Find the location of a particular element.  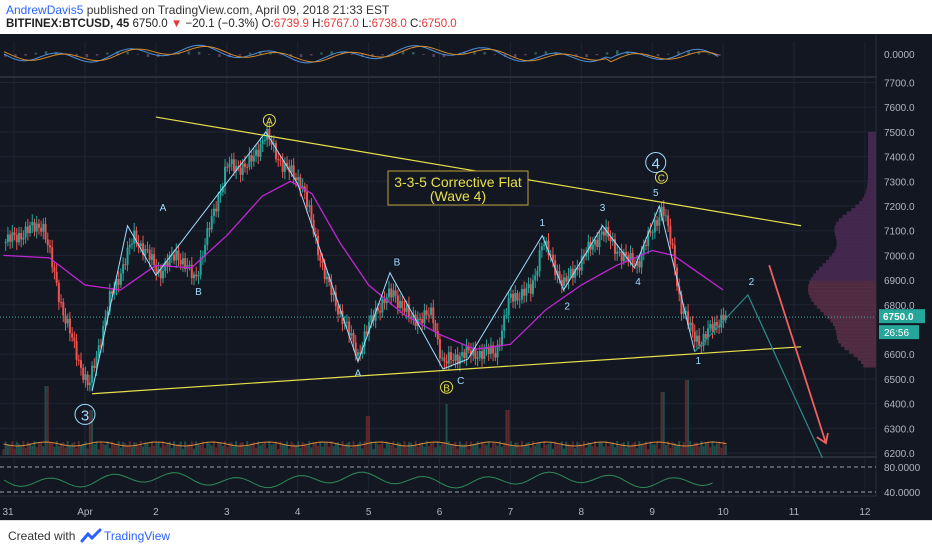

annotation-box: 3-3-5 Corrective Flat (Wave 4) is located at coordinates (458, 188).